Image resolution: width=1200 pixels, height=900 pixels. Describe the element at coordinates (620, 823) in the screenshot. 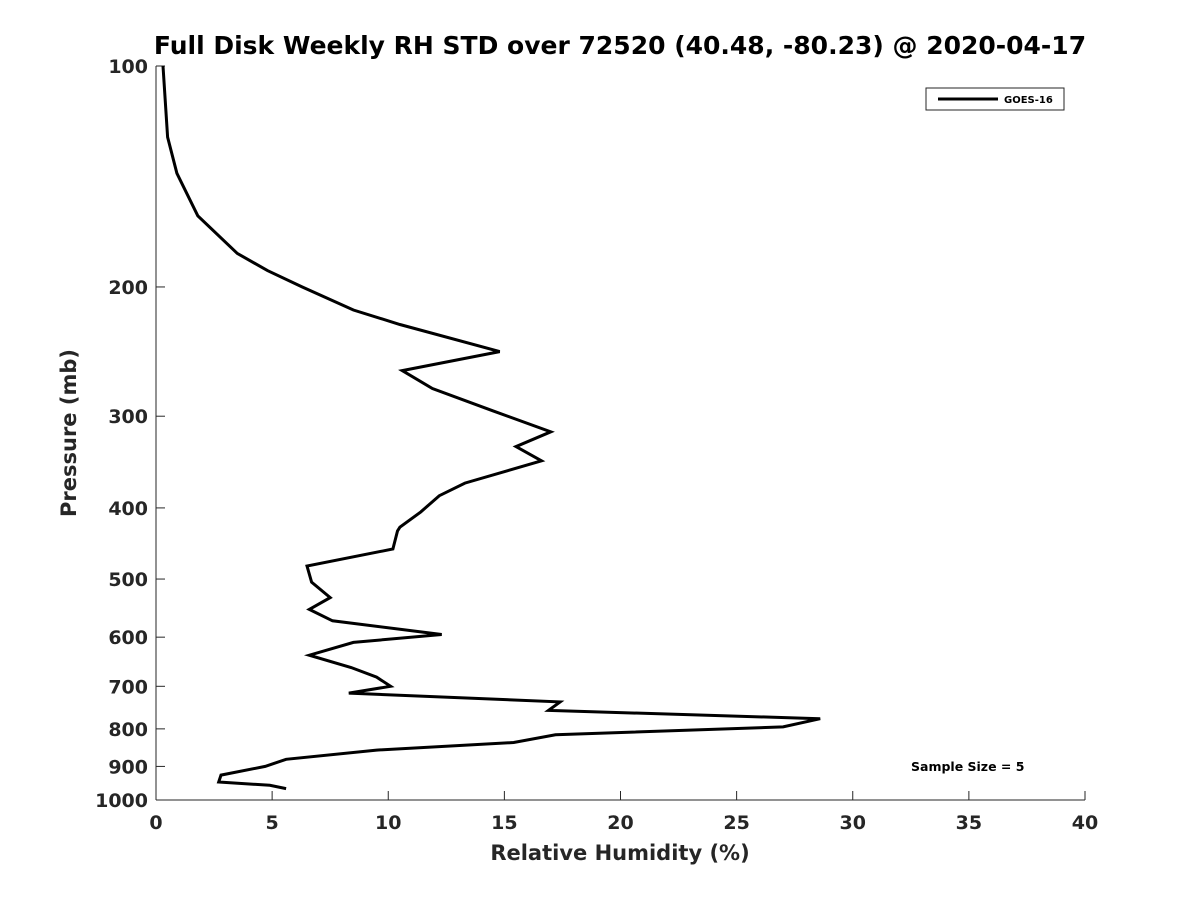

I see `x-tick-label: 20` at that location.